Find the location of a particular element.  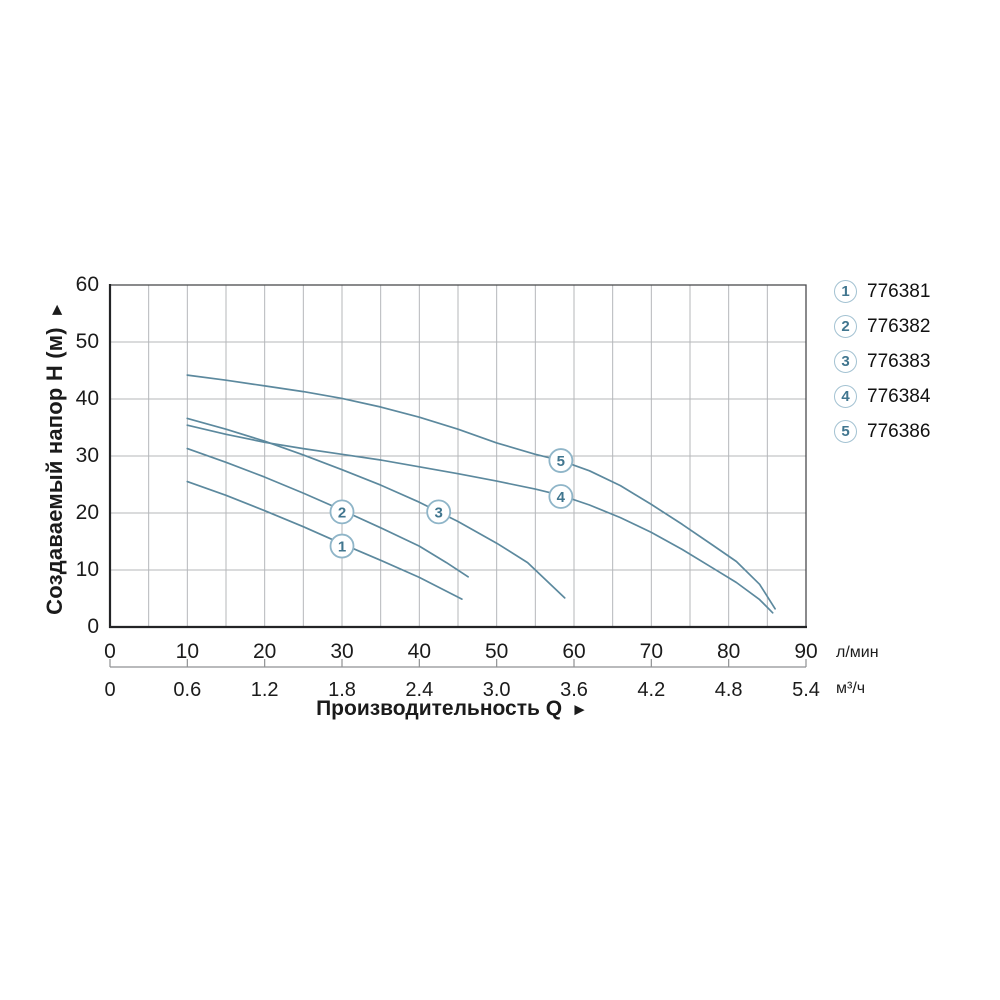

legend-model: 776381 is located at coordinates (899, 291).